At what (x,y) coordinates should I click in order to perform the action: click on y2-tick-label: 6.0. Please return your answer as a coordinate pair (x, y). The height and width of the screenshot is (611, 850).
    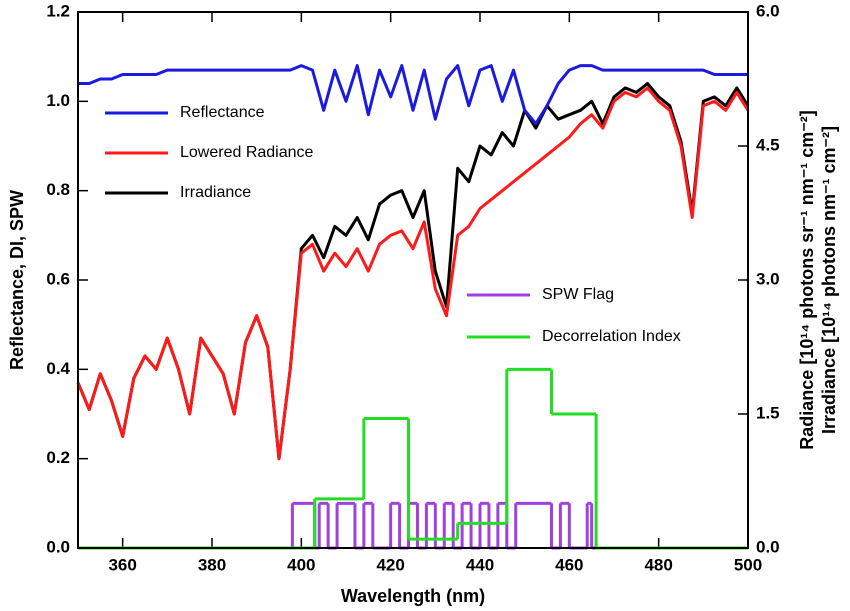
    Looking at the image, I should click on (768, 10).